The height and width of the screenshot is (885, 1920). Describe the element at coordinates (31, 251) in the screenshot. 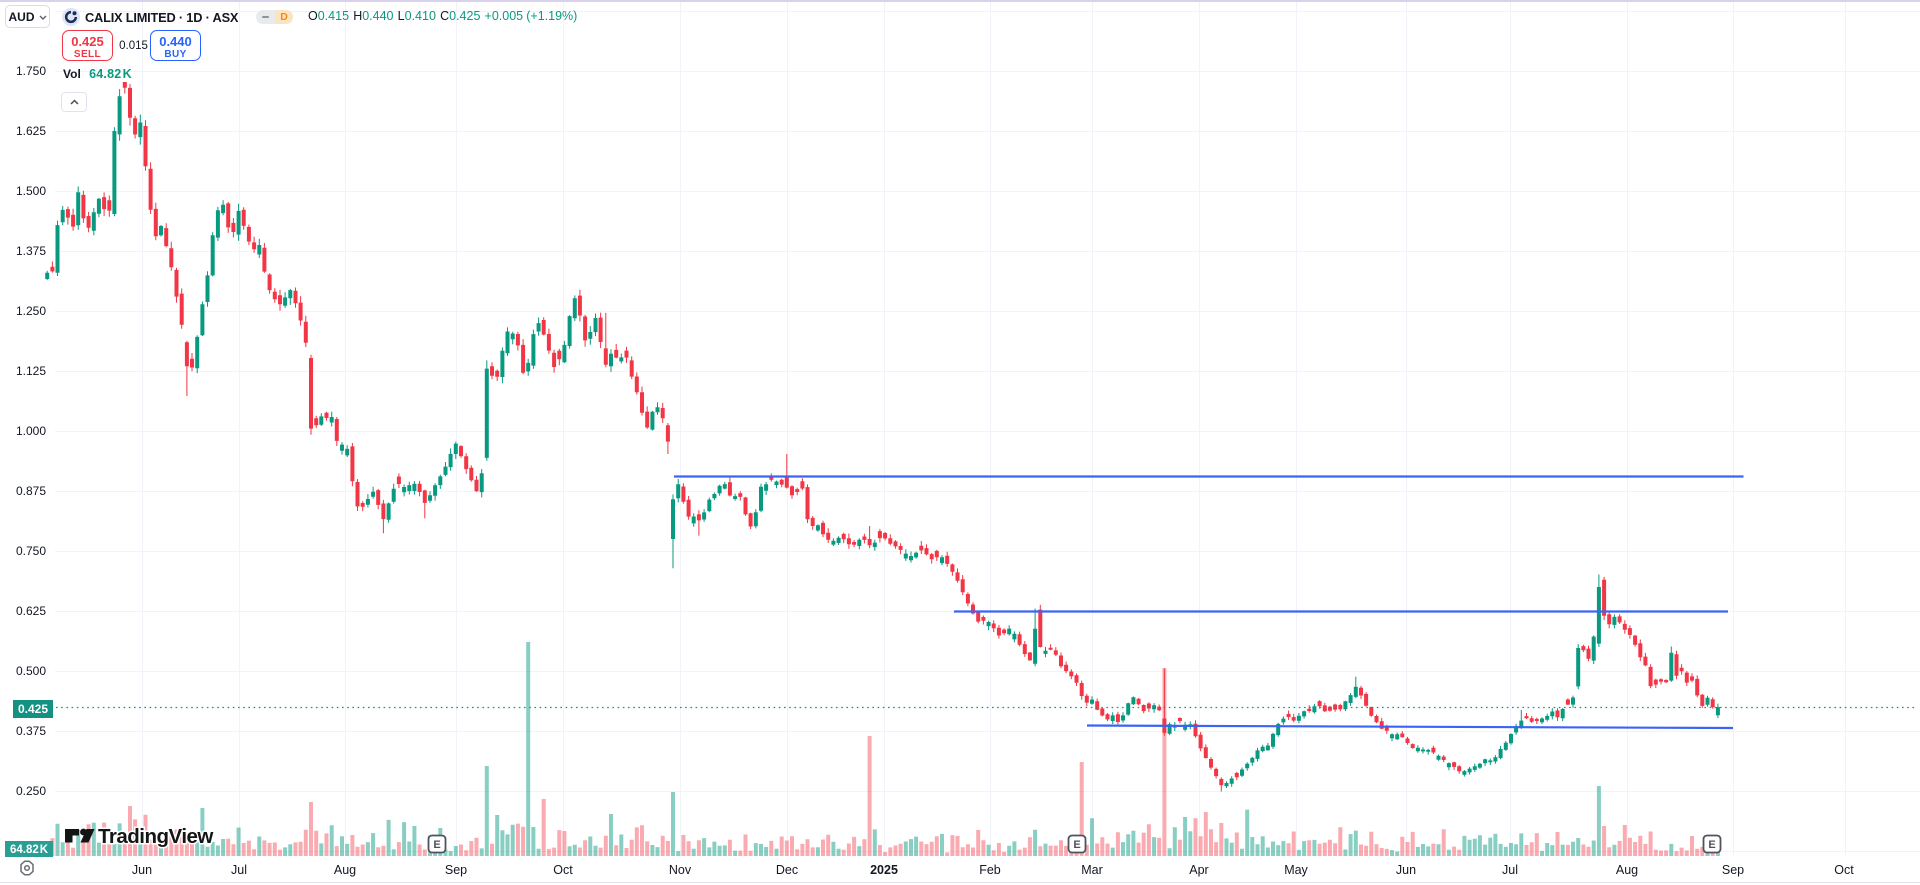

I see `svg-text: 1.375` at that location.